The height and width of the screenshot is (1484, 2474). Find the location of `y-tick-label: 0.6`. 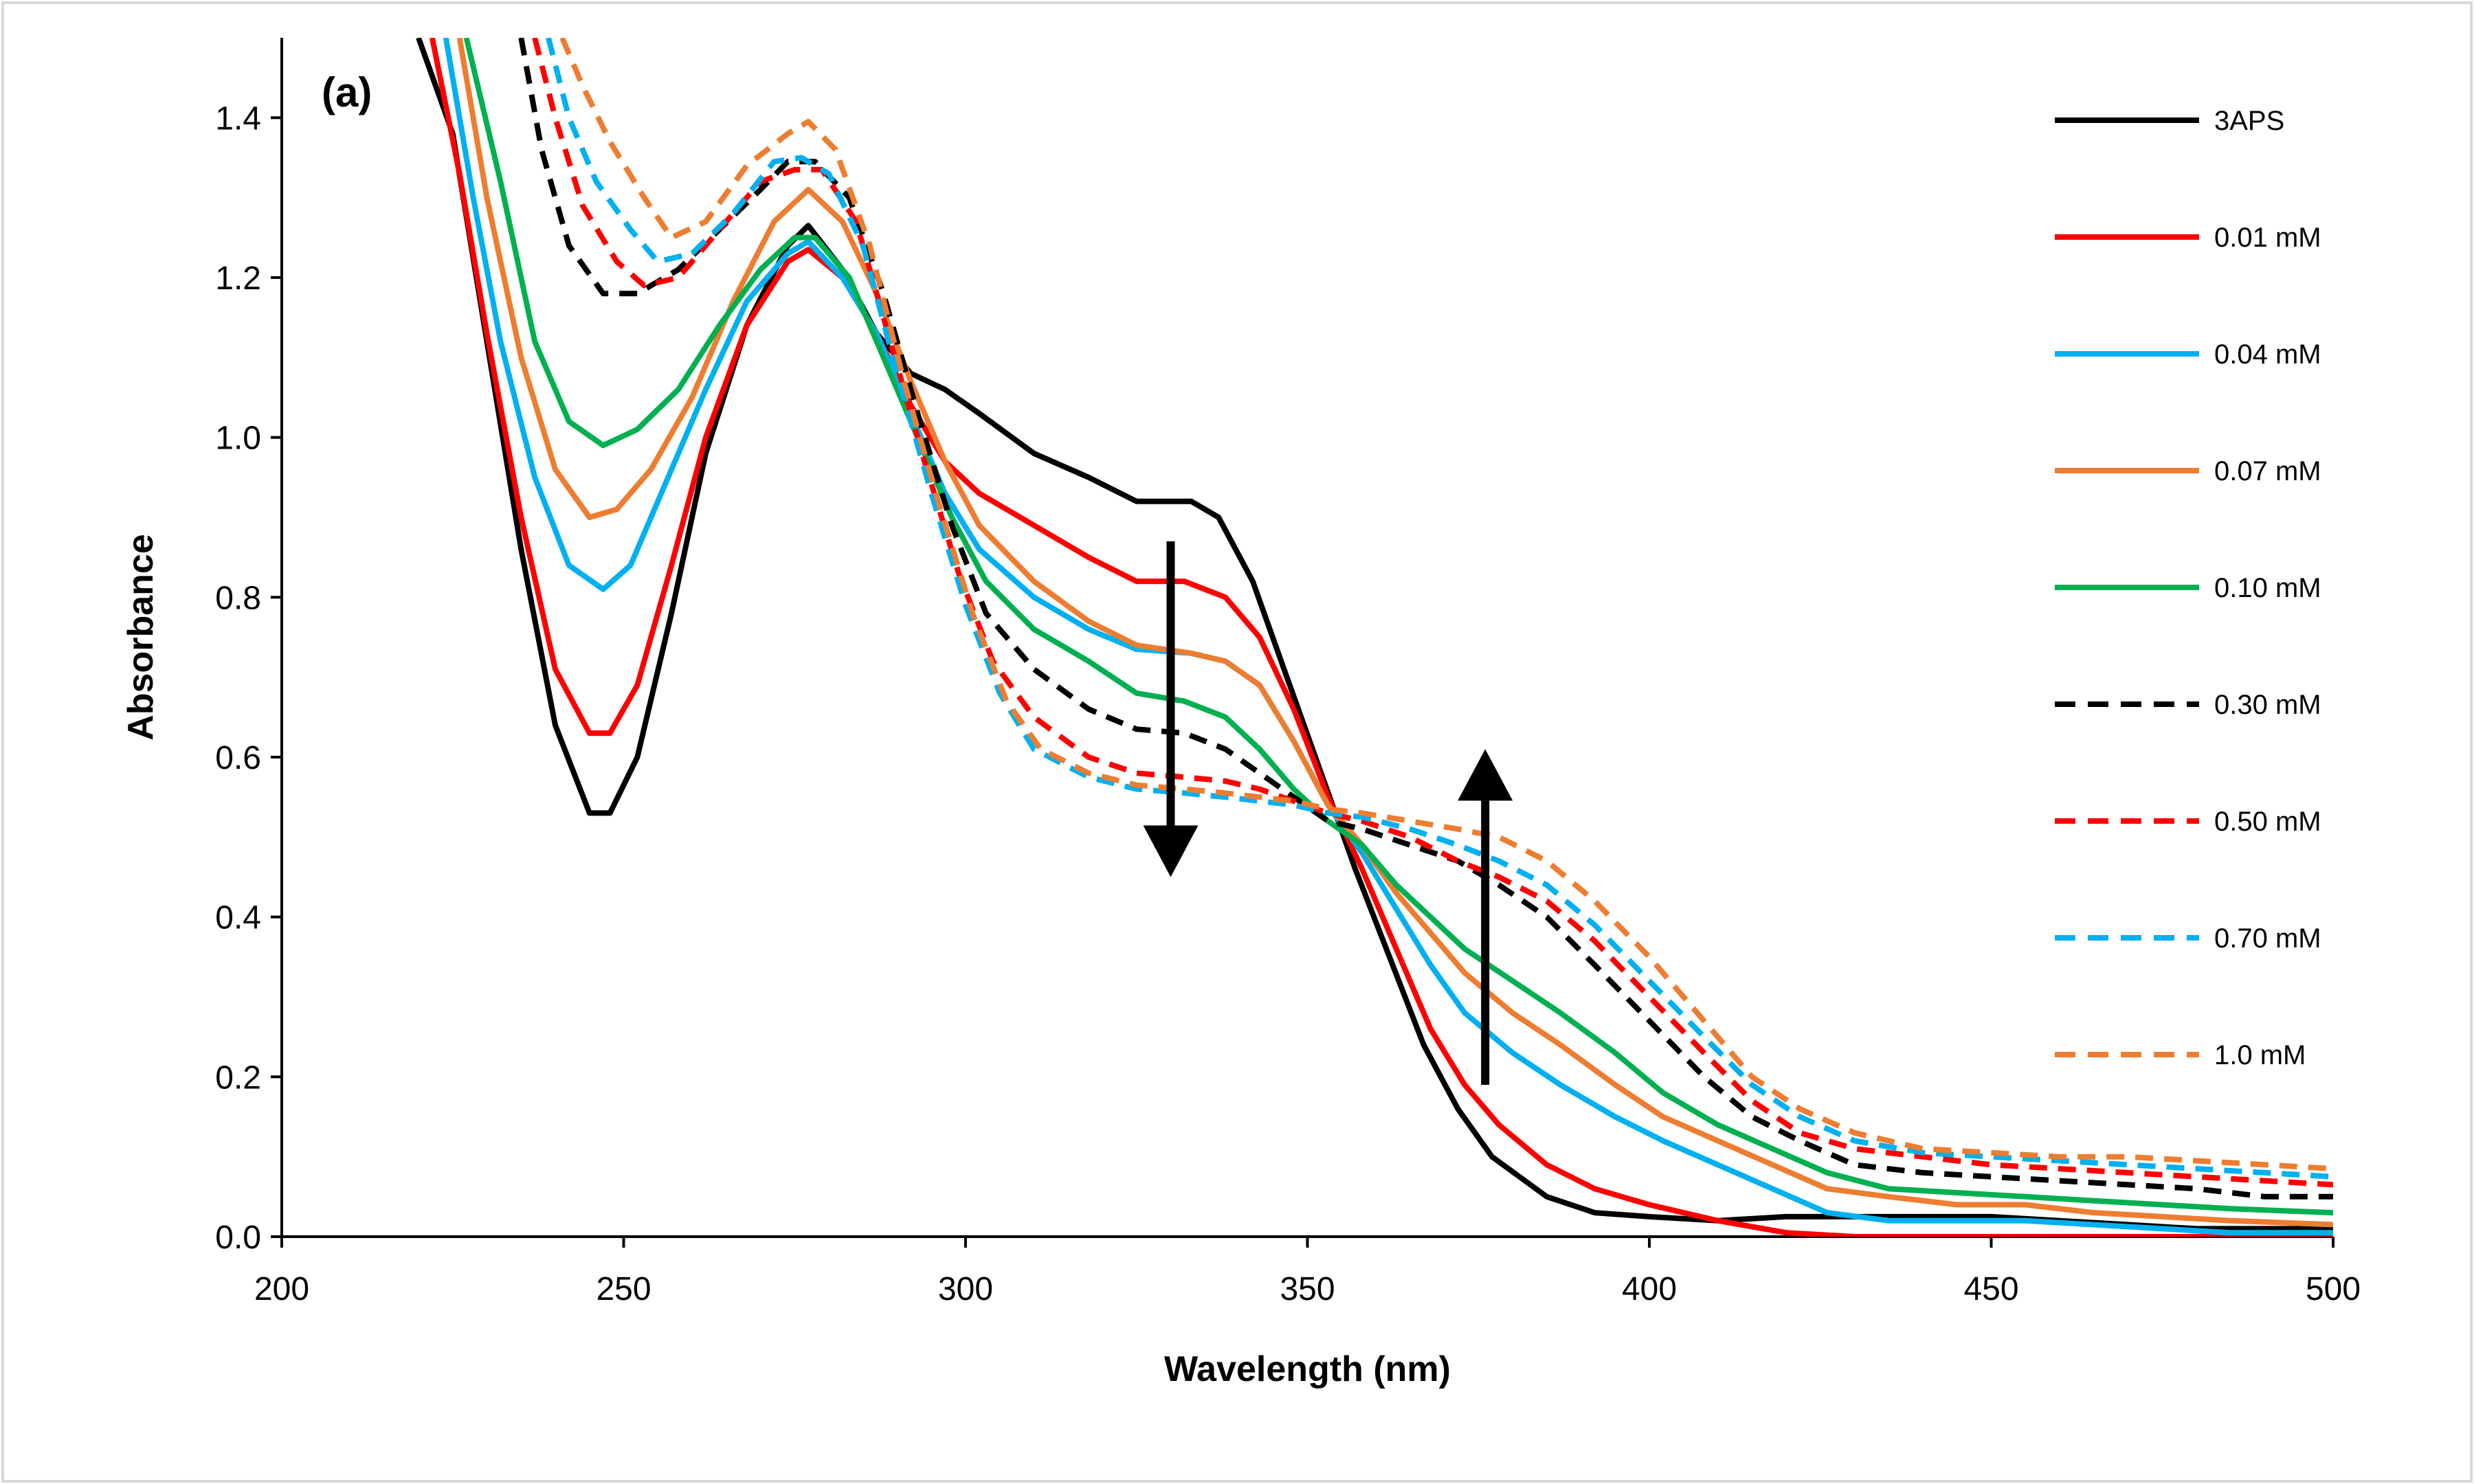

y-tick-label: 0.6 is located at coordinates (238, 758).